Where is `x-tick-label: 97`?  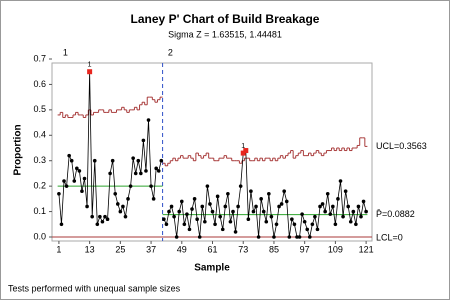 x-tick-label: 97 is located at coordinates (305, 249).